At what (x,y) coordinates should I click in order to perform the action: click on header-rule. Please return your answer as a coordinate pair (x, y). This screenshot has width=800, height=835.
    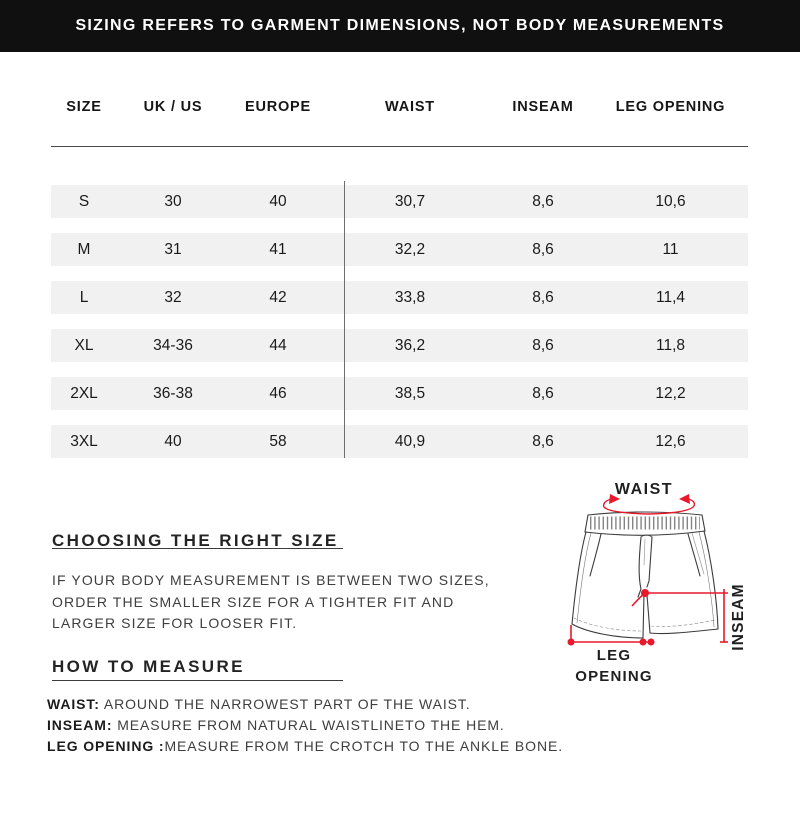
    Looking at the image, I should click on (399, 146).